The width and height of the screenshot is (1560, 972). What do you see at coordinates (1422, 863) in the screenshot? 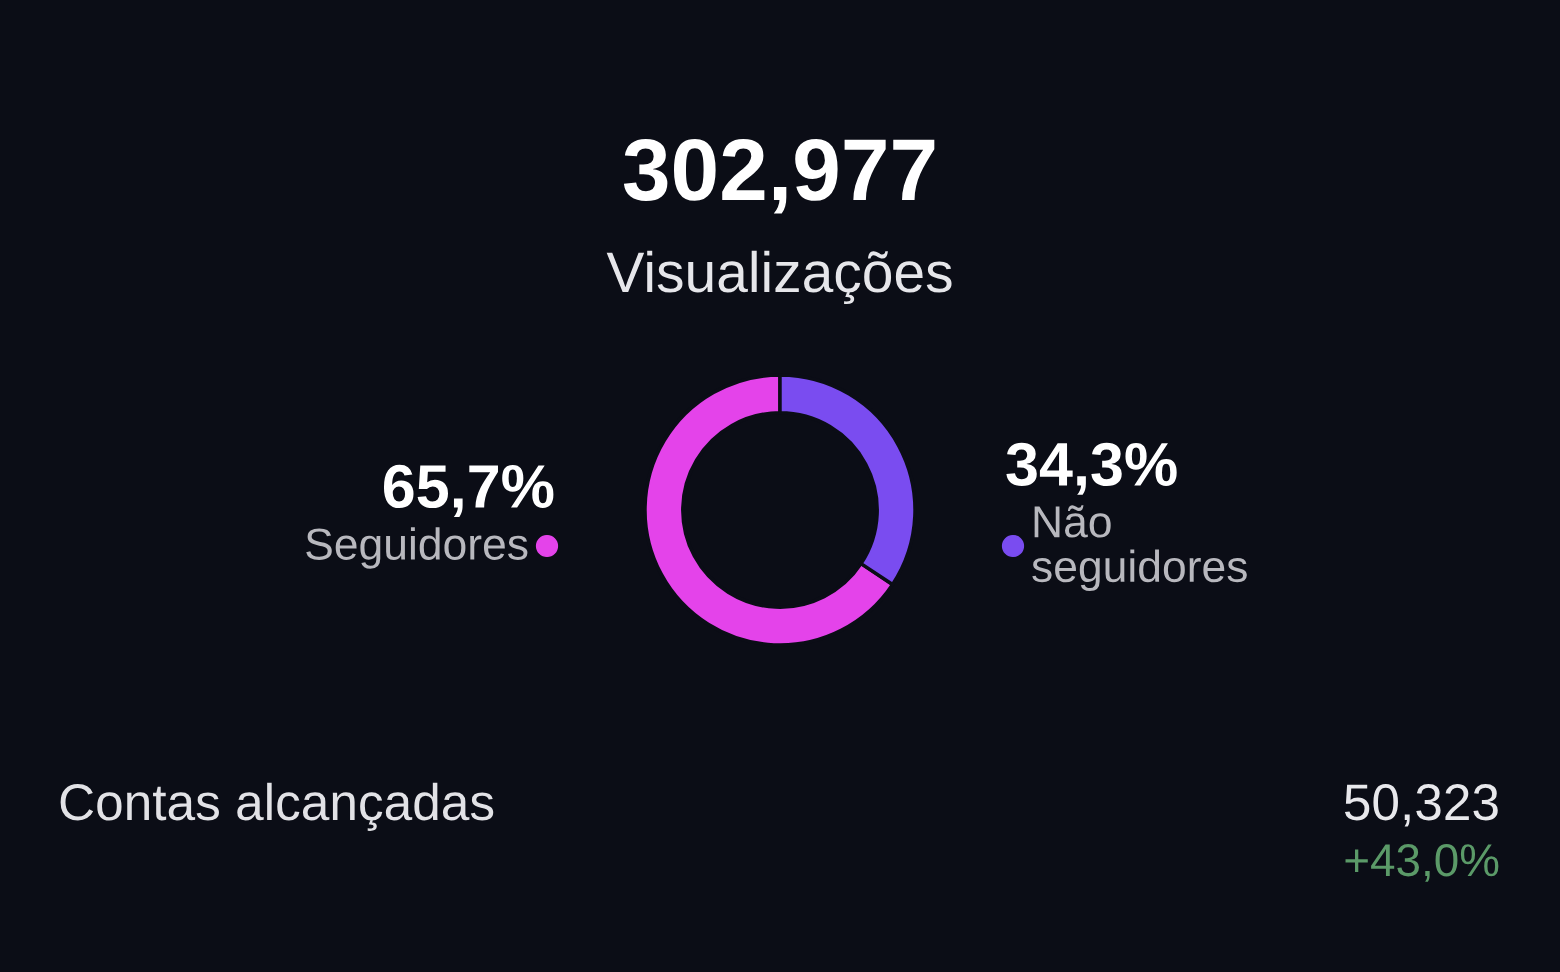
I see `text: +43,0%` at bounding box center [1422, 863].